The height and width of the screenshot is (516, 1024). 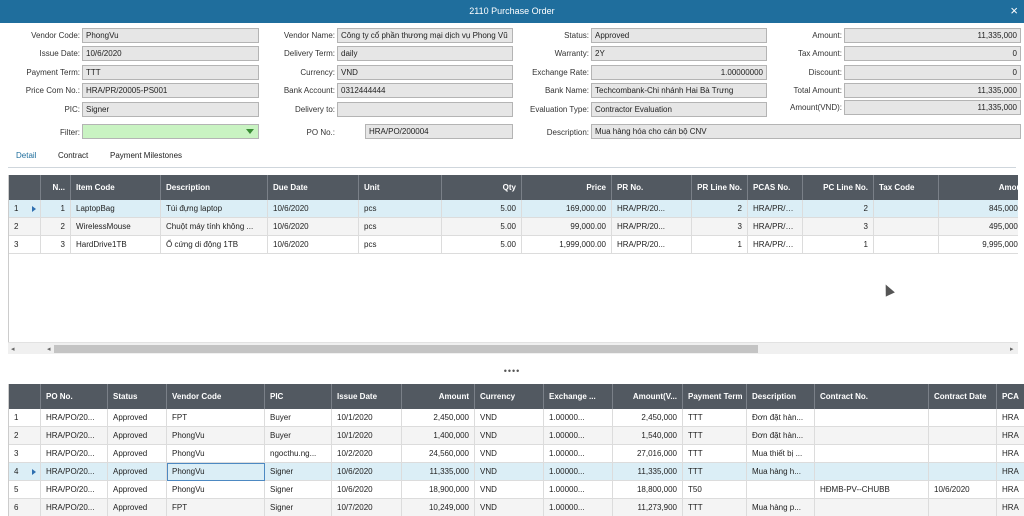 I want to click on column-header-unit: Unit, so click(x=400, y=187).